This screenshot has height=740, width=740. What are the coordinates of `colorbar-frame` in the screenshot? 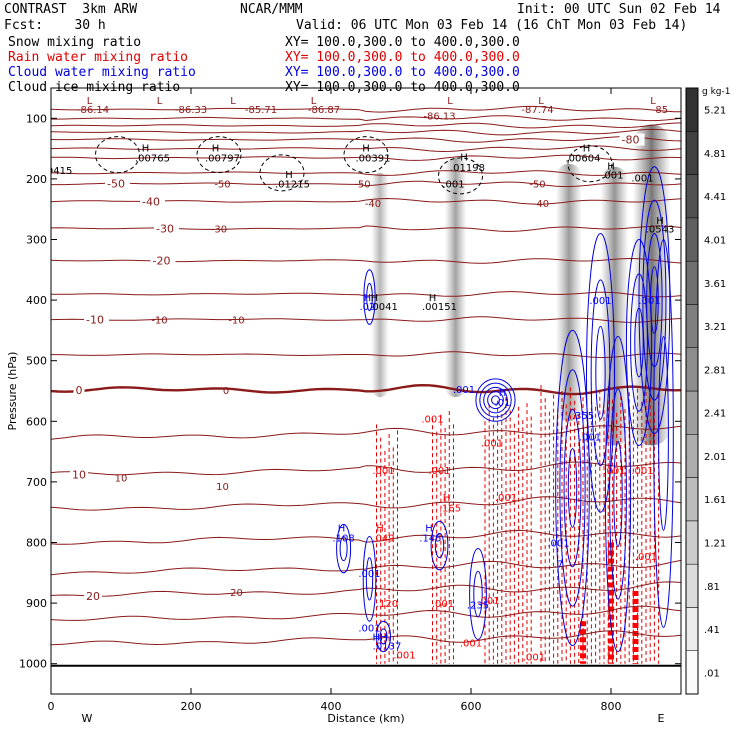 It's located at (692, 391).